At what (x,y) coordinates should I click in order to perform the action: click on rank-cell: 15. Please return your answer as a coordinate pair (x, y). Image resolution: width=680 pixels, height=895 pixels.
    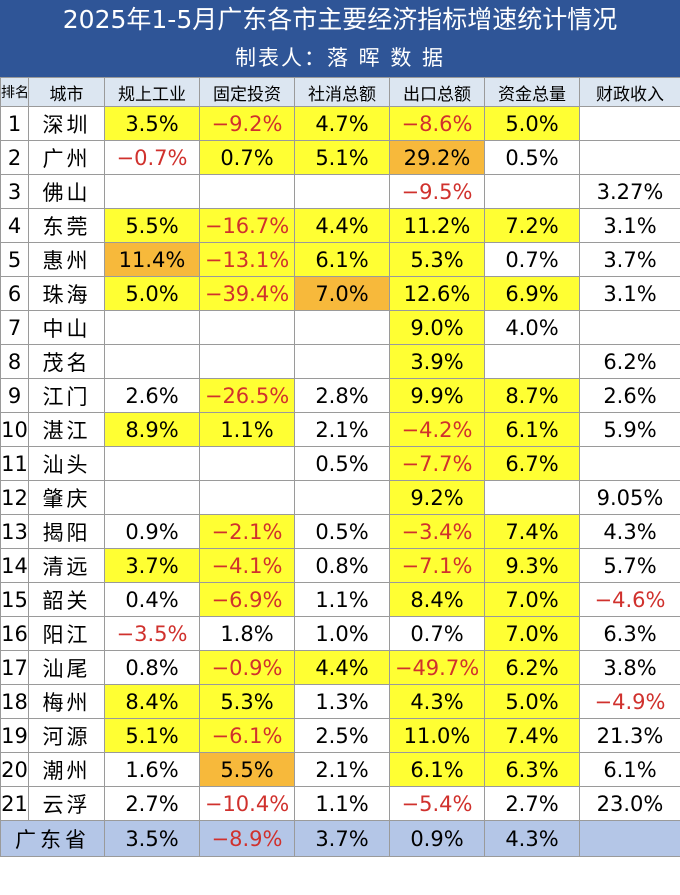
    Looking at the image, I should click on (14, 599).